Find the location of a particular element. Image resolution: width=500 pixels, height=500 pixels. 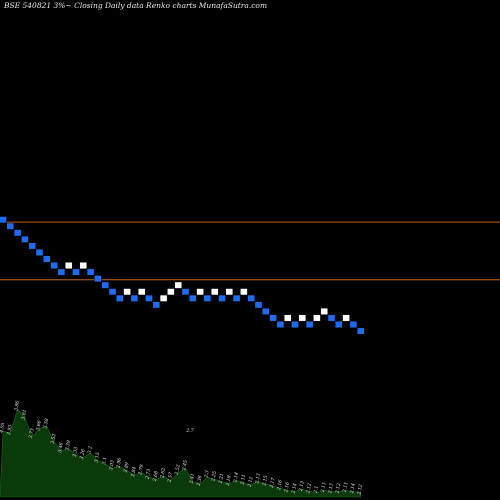

volume-label: 2.17 is located at coordinates (273, 483).